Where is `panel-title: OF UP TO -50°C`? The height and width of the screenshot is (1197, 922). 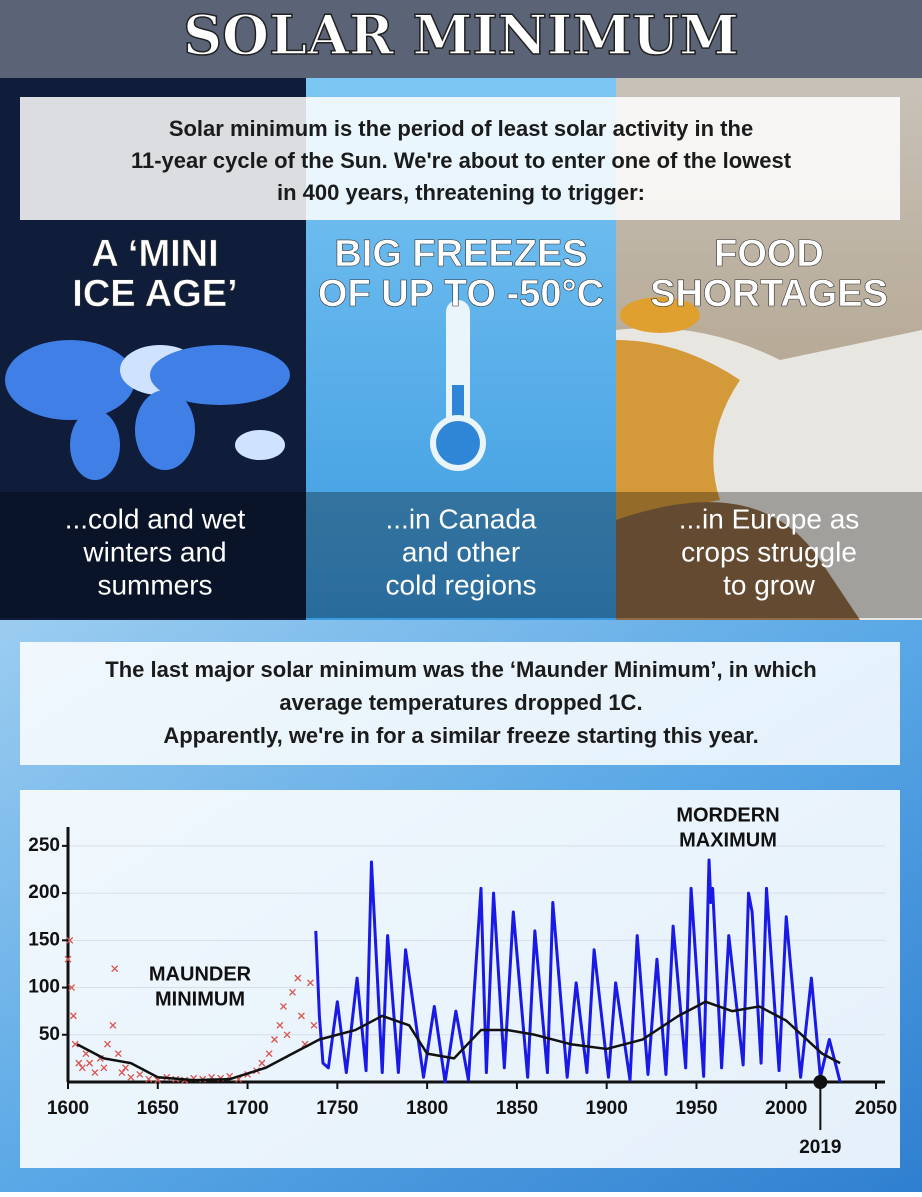
panel-title: OF UP TO -50°C is located at coordinates (461, 294).